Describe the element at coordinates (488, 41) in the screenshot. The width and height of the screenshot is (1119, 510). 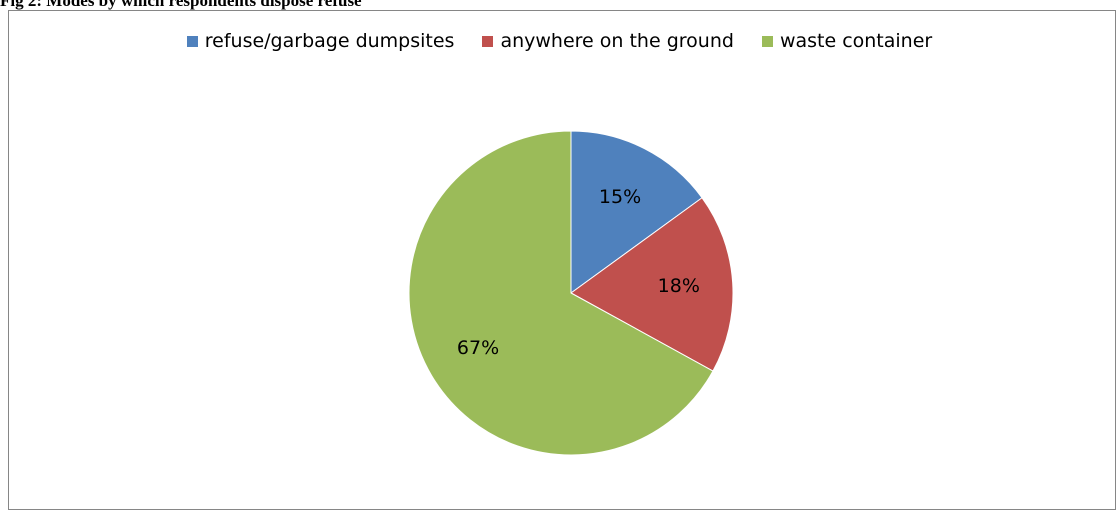
I see `legend-swatch-ground` at that location.